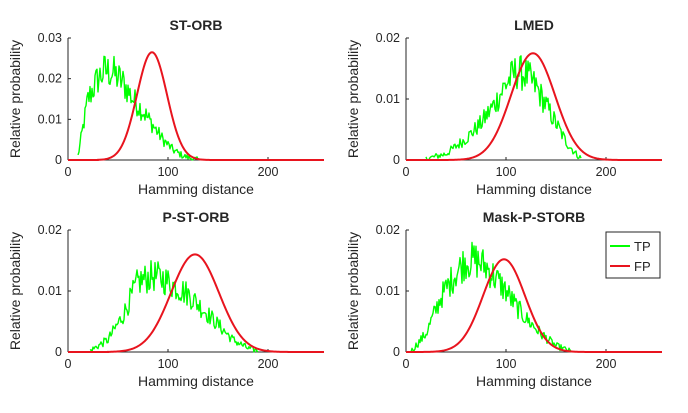 The height and width of the screenshot is (413, 688). What do you see at coordinates (196, 25) in the screenshot?
I see `chart-title: ST-ORB` at bounding box center [196, 25].